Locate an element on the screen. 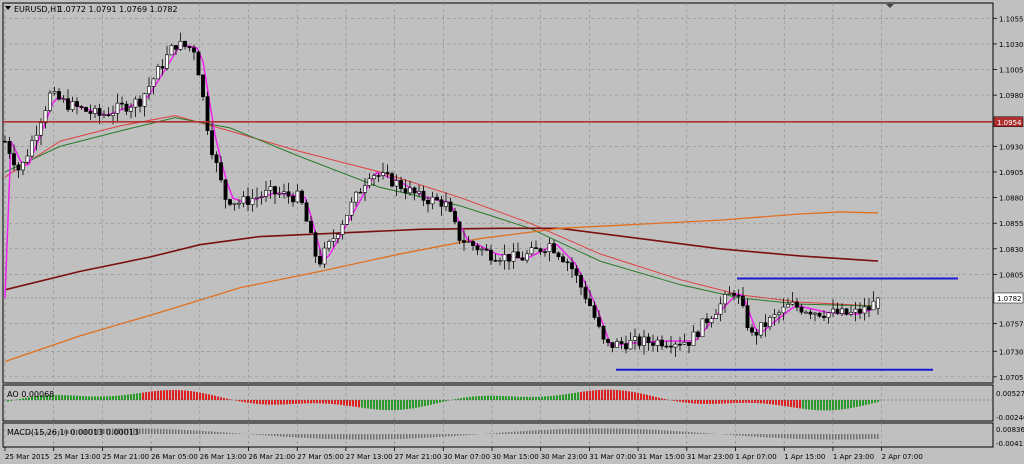 The width and height of the screenshot is (1024, 464). x-tick-label: 27 Mar 05:00 is located at coordinates (320, 457).